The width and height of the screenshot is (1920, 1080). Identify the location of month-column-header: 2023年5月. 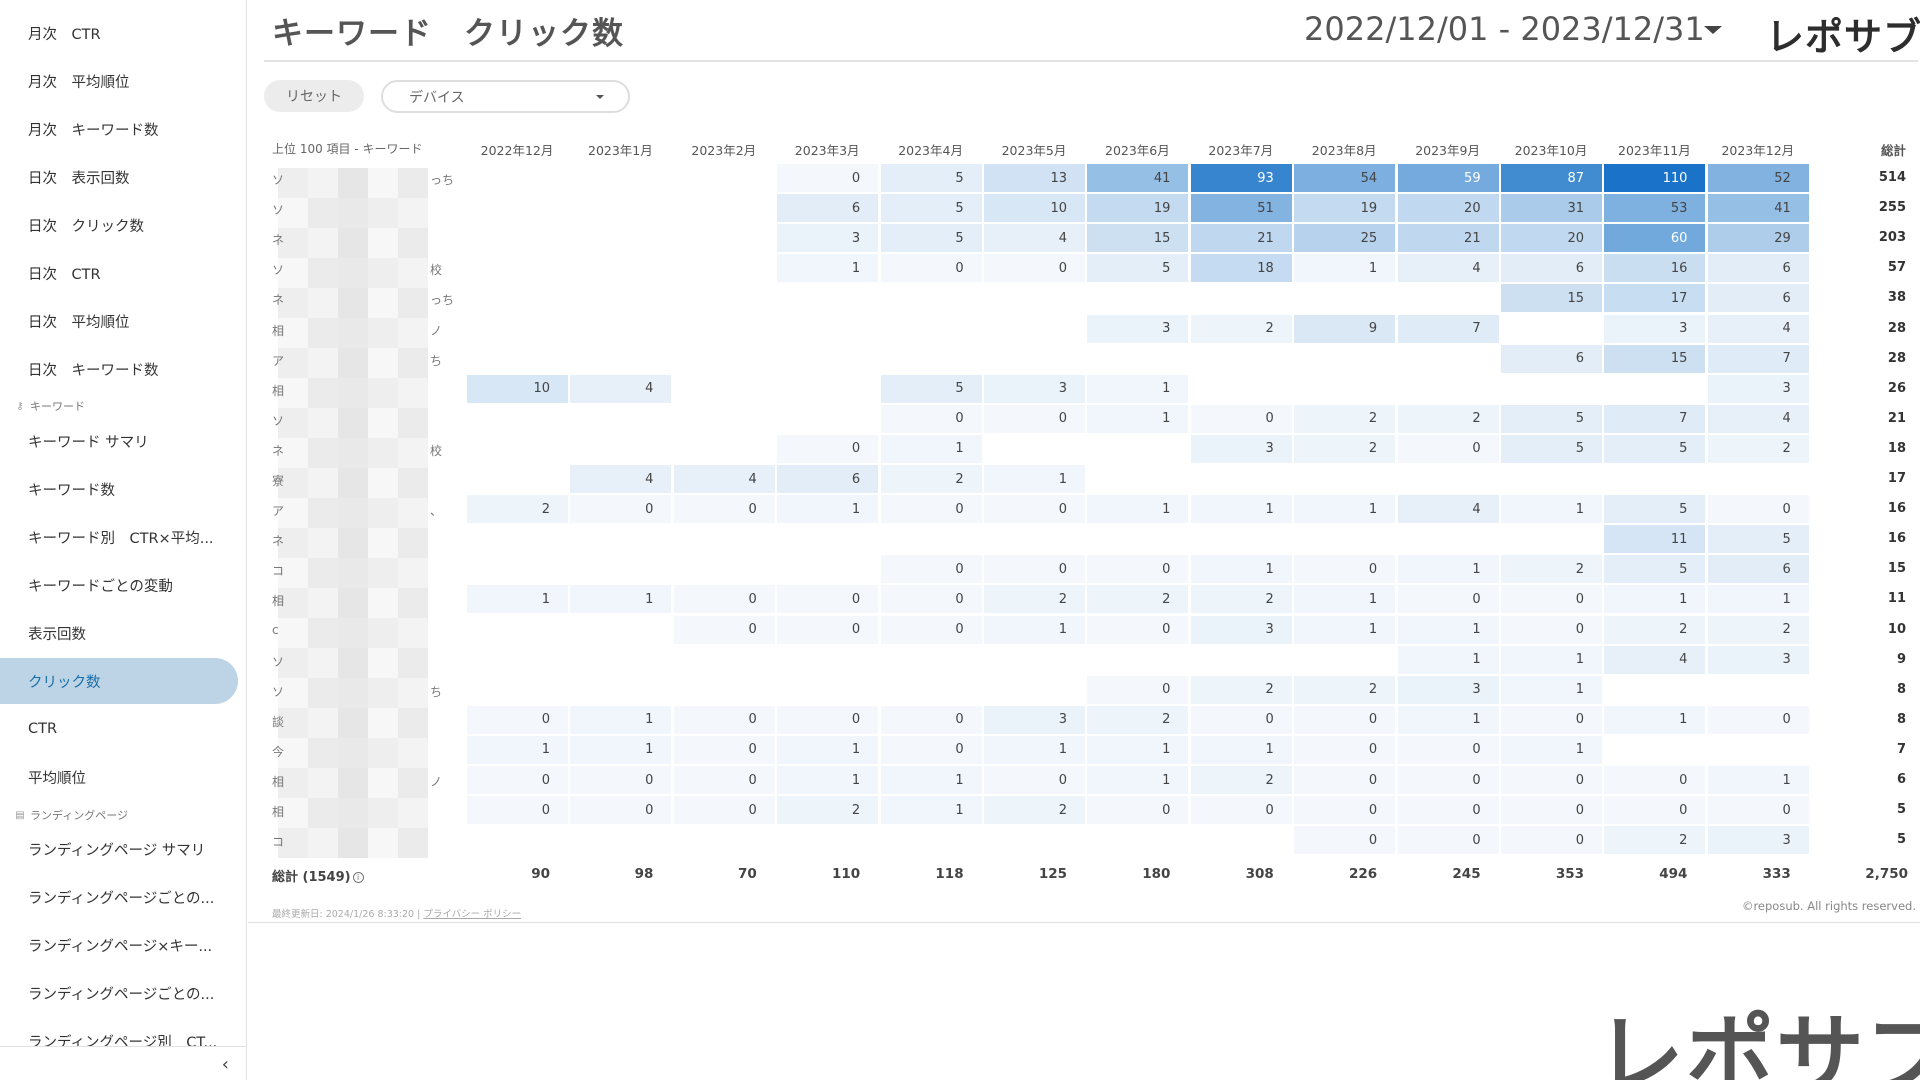
(1034, 150).